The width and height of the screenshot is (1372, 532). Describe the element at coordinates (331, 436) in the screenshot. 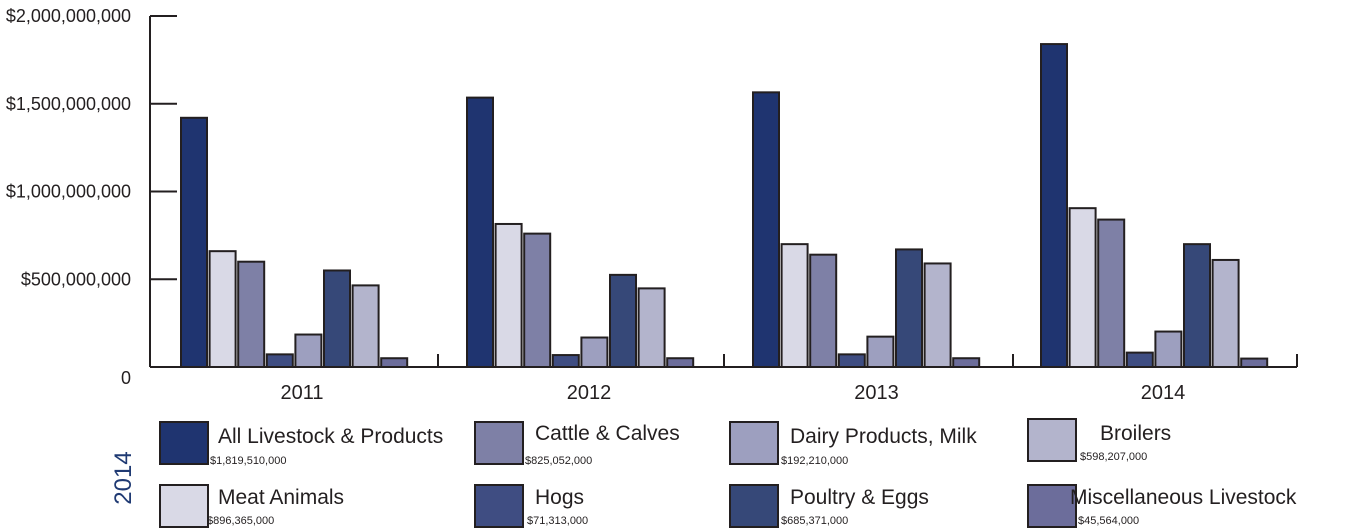

I see `legend-label-all-livestock: All Livestock & Products` at that location.